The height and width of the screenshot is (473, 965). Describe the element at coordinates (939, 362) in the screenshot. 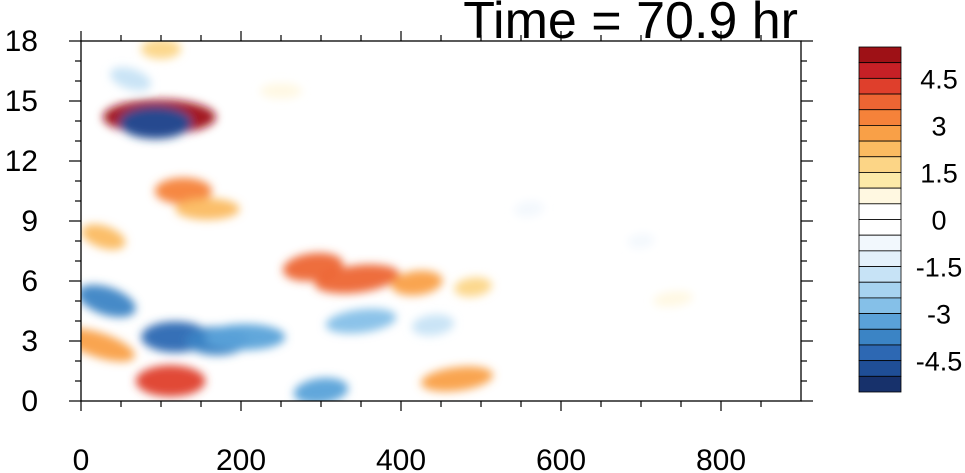

I see `colorbar-label: -4.5` at that location.